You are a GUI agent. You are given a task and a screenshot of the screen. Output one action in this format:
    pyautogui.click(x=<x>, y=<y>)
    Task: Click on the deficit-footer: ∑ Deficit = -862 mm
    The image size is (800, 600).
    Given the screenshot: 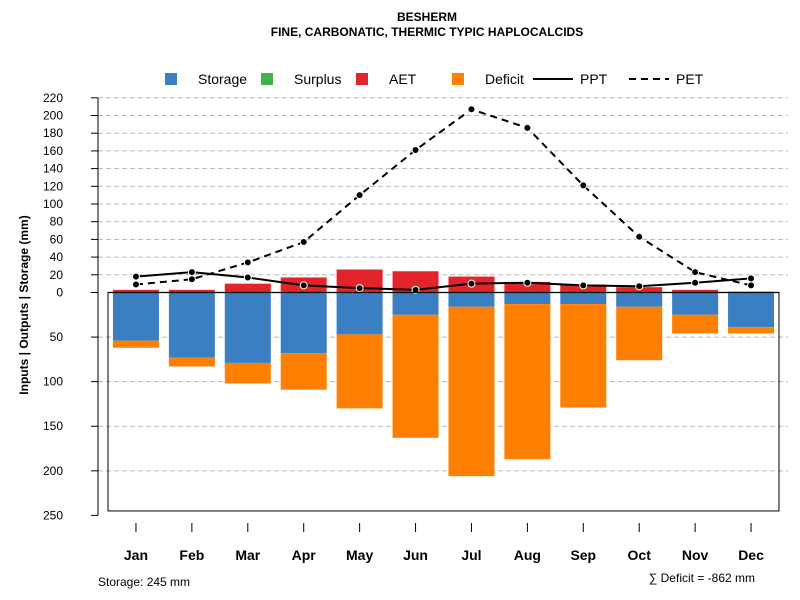 What is the action you would take?
    pyautogui.click(x=702, y=578)
    